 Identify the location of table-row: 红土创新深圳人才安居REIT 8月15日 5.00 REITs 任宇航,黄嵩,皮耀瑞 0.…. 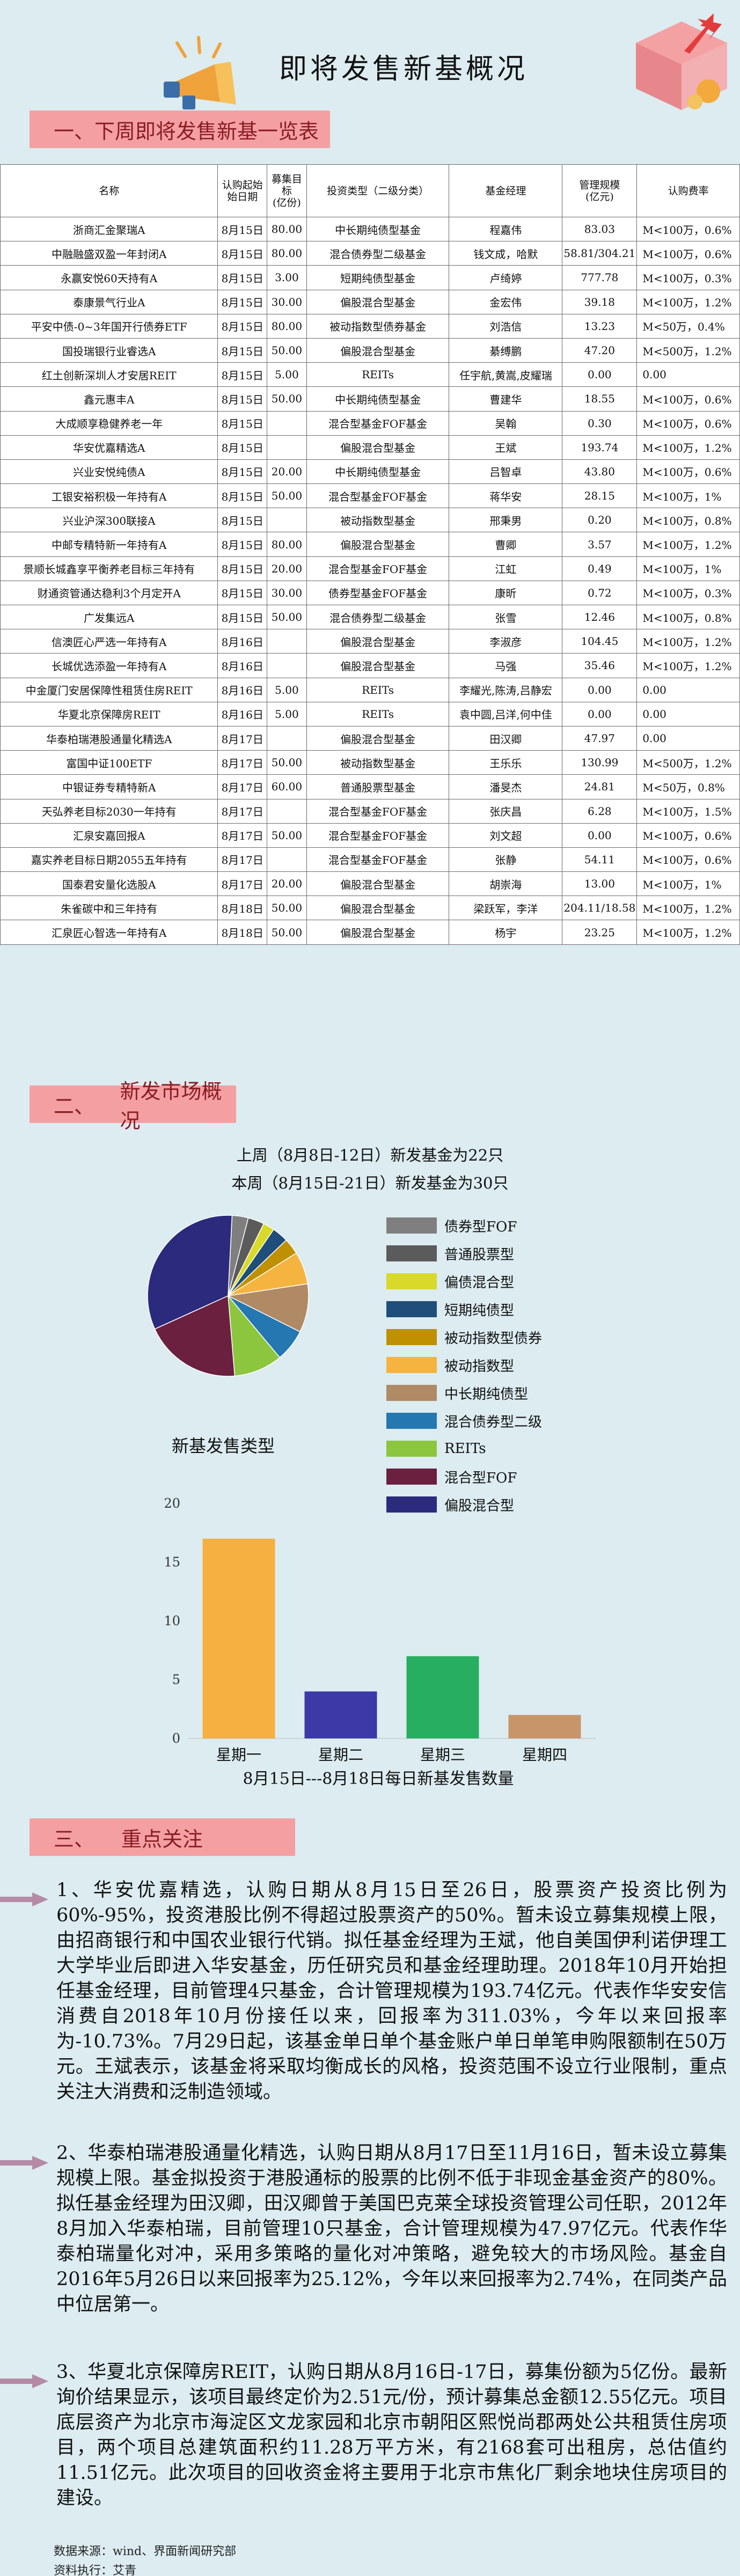
(370, 374).